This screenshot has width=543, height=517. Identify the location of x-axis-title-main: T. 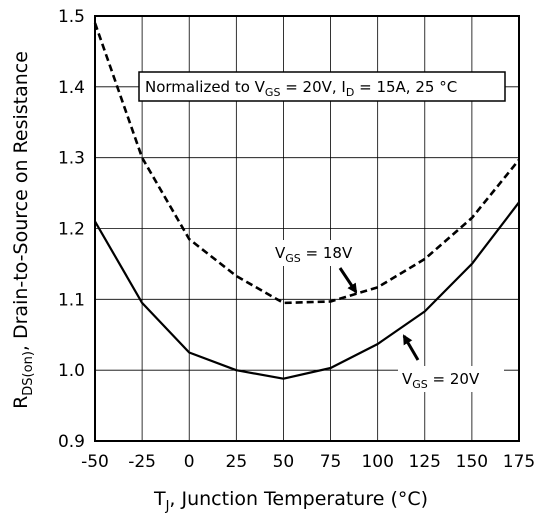
(159, 499).